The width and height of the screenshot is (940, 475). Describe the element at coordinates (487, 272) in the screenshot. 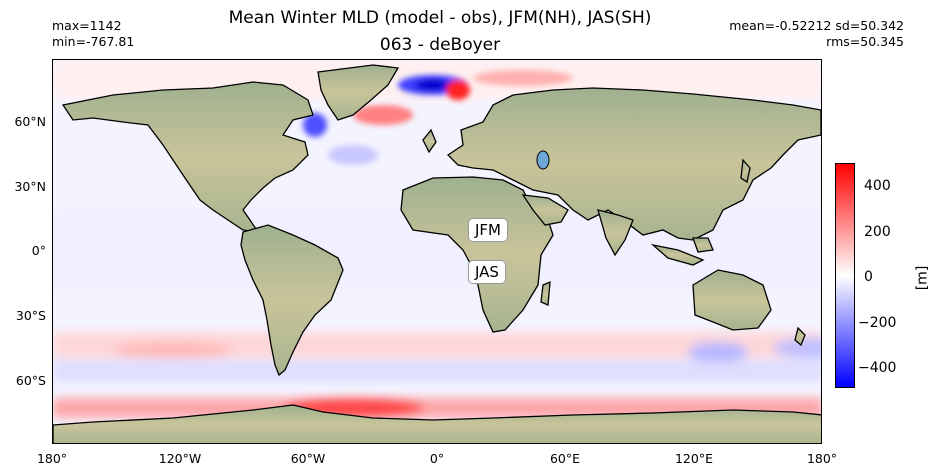

I see `region-label-jas: JAS` at that location.